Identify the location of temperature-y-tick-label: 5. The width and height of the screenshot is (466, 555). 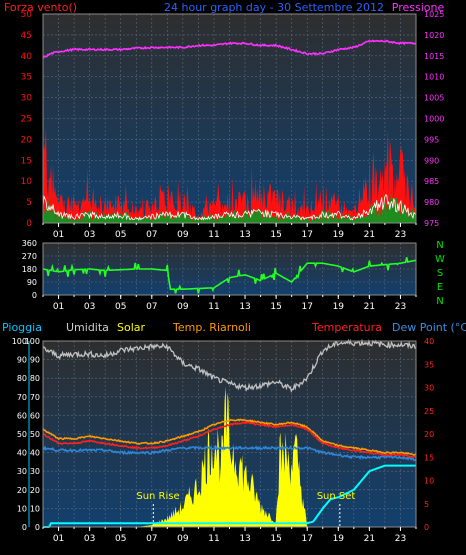
(426, 504).